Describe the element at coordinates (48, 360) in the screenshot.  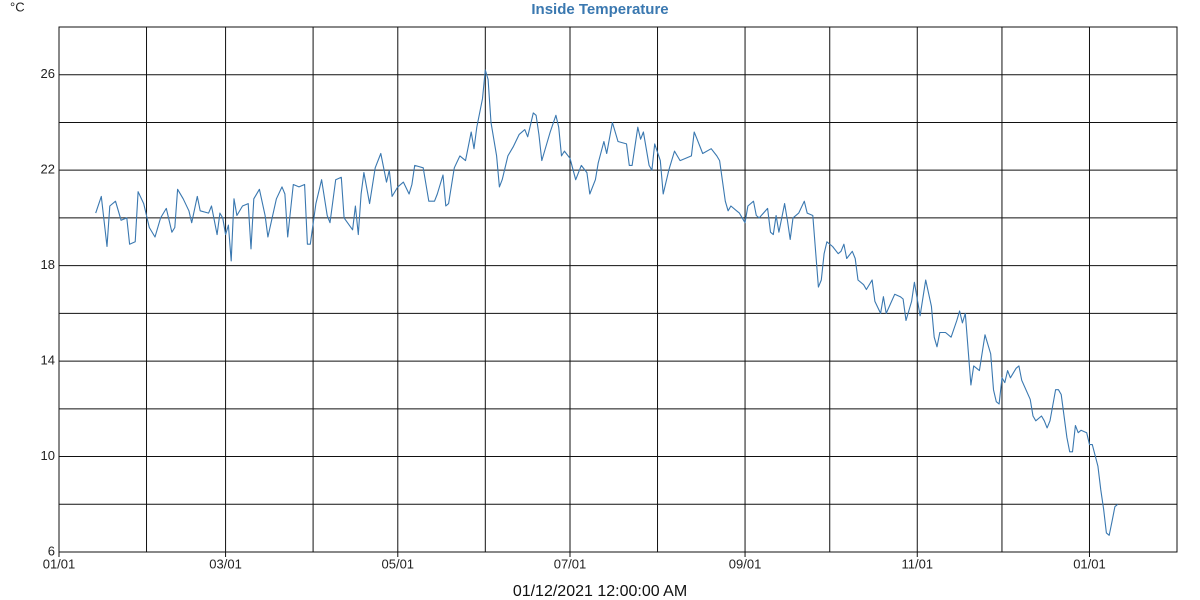
I see `y-tick-label: 14` at that location.